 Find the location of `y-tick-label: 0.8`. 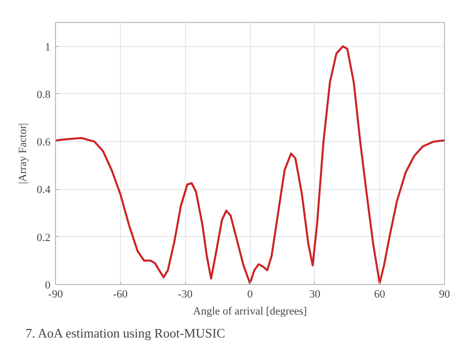

y-tick-label: 0.8 is located at coordinates (43, 94).